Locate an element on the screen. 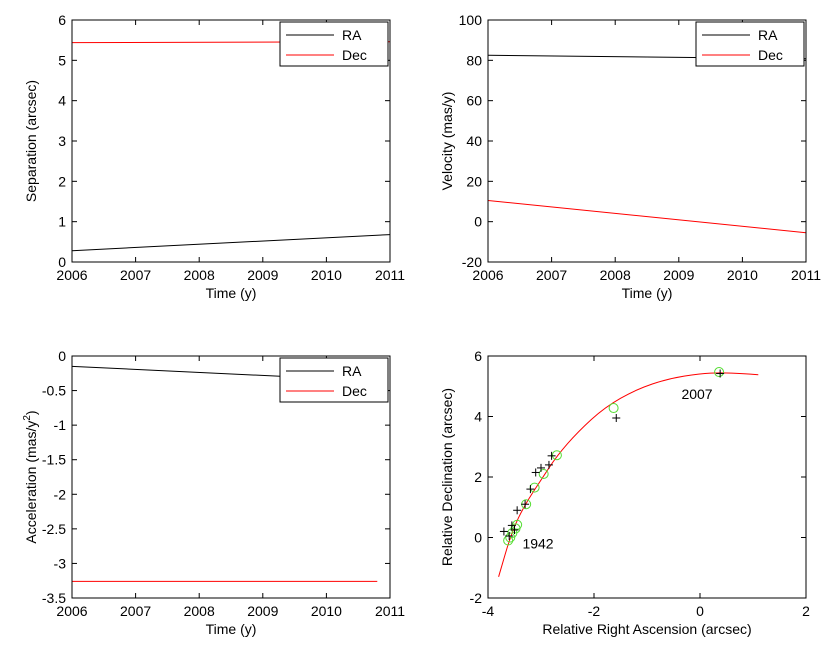 This screenshot has width=830, height=646. y-tick-label: 100 is located at coordinates (471, 20).